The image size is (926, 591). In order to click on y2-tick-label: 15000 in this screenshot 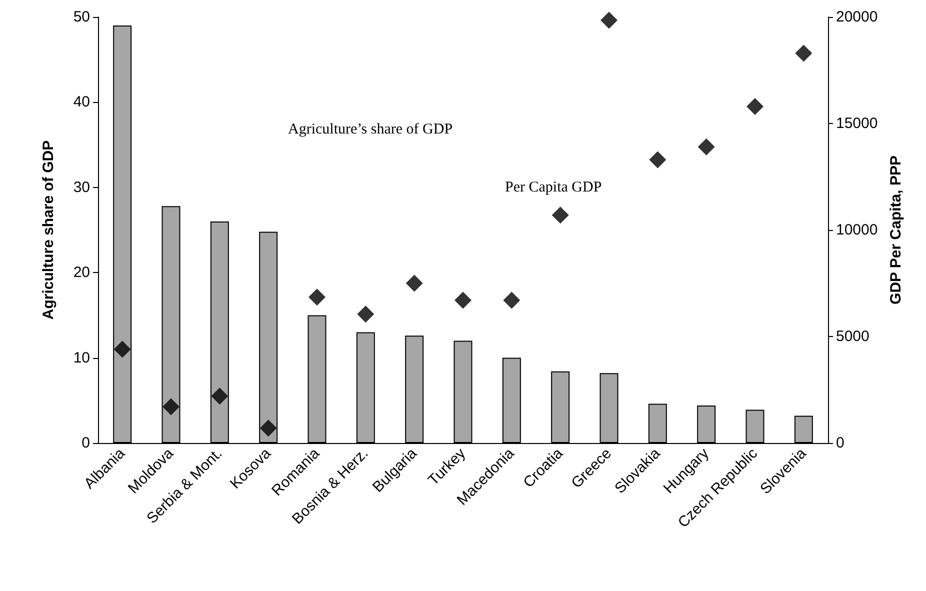, I will do `click(857, 123)`.